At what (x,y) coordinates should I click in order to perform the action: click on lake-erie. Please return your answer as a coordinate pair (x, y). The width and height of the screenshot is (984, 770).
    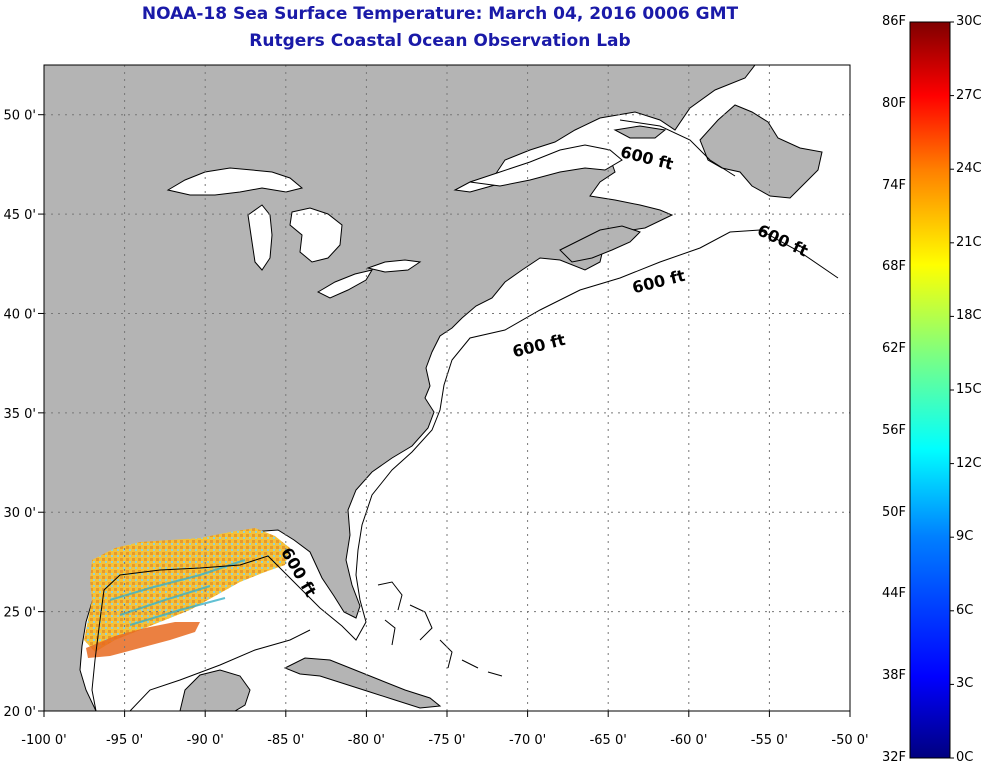
    Looking at the image, I should click on (345, 284).